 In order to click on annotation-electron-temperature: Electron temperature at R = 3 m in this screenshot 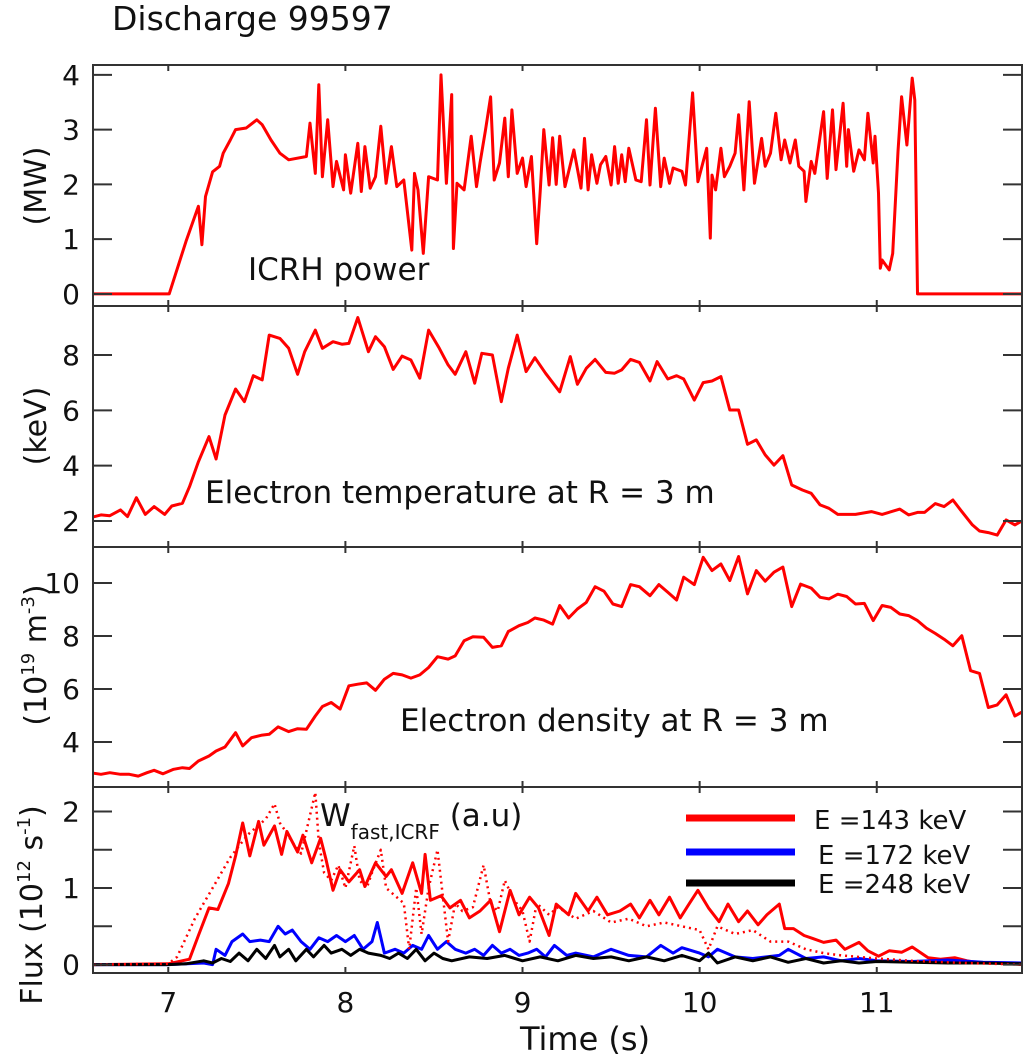, I will do `click(460, 493)`.